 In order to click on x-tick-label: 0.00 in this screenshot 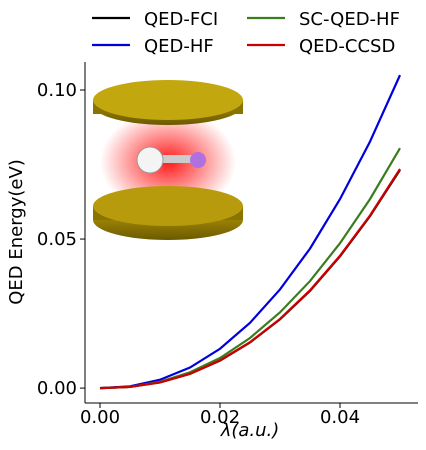, I will do `click(100, 417)`.